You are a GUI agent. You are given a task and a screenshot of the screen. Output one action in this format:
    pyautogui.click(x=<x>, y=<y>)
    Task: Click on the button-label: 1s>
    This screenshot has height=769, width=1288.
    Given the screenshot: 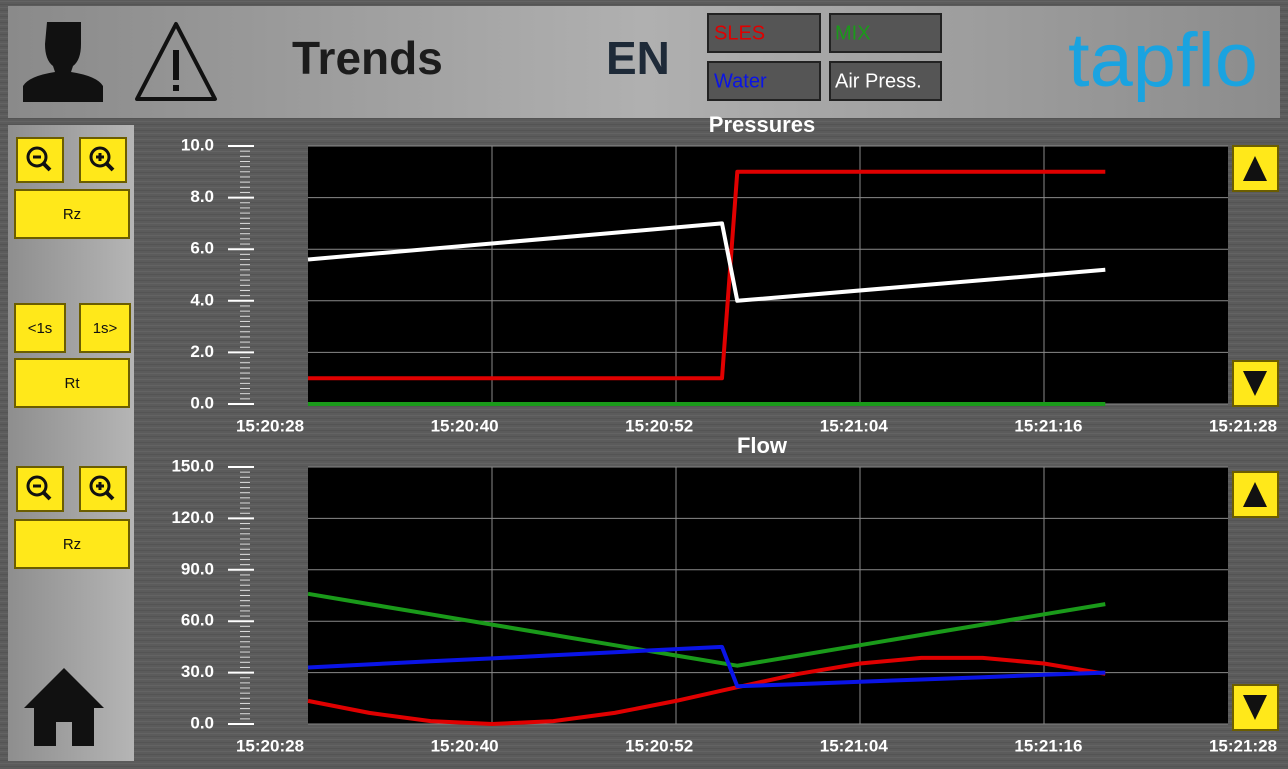 What is the action you would take?
    pyautogui.click(x=105, y=328)
    